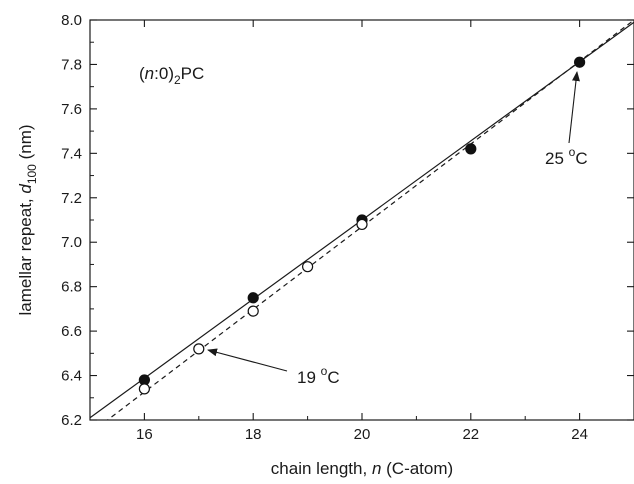 This screenshot has height=484, width=634. What do you see at coordinates (362, 434) in the screenshot?
I see `x-tick-label: 20` at bounding box center [362, 434].